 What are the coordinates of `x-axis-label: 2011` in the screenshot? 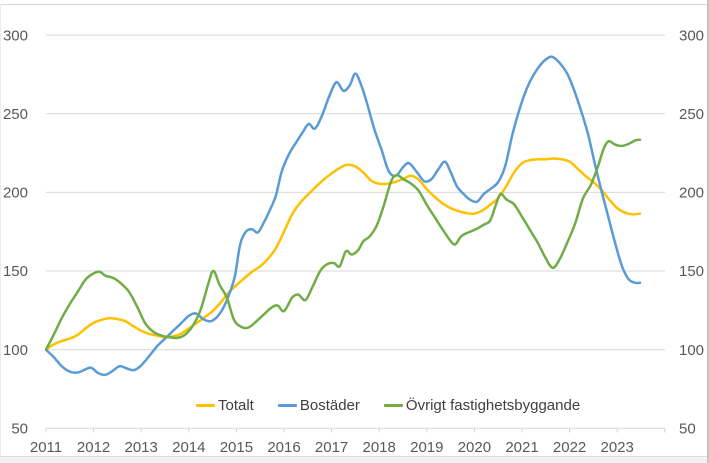 It's located at (46, 447).